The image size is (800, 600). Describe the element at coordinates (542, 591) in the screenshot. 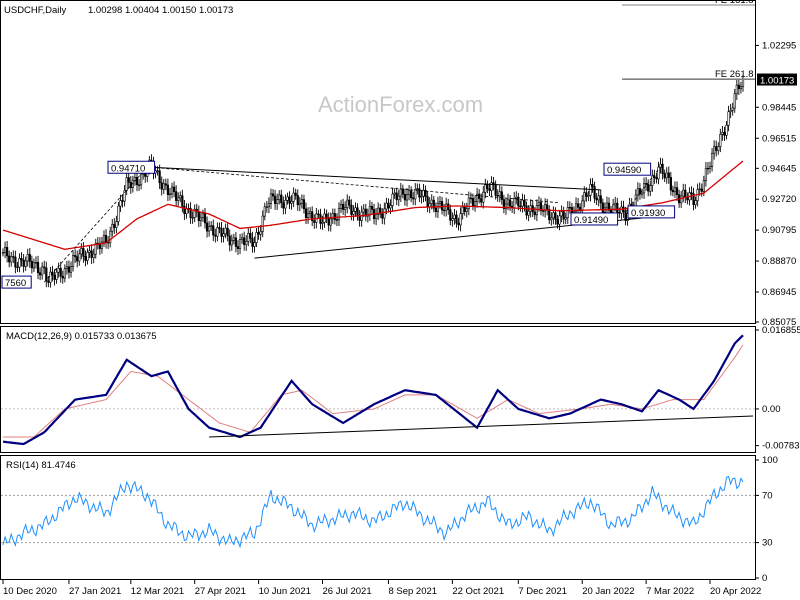

I see `date-axis-label: 7 Dec 2021` at that location.